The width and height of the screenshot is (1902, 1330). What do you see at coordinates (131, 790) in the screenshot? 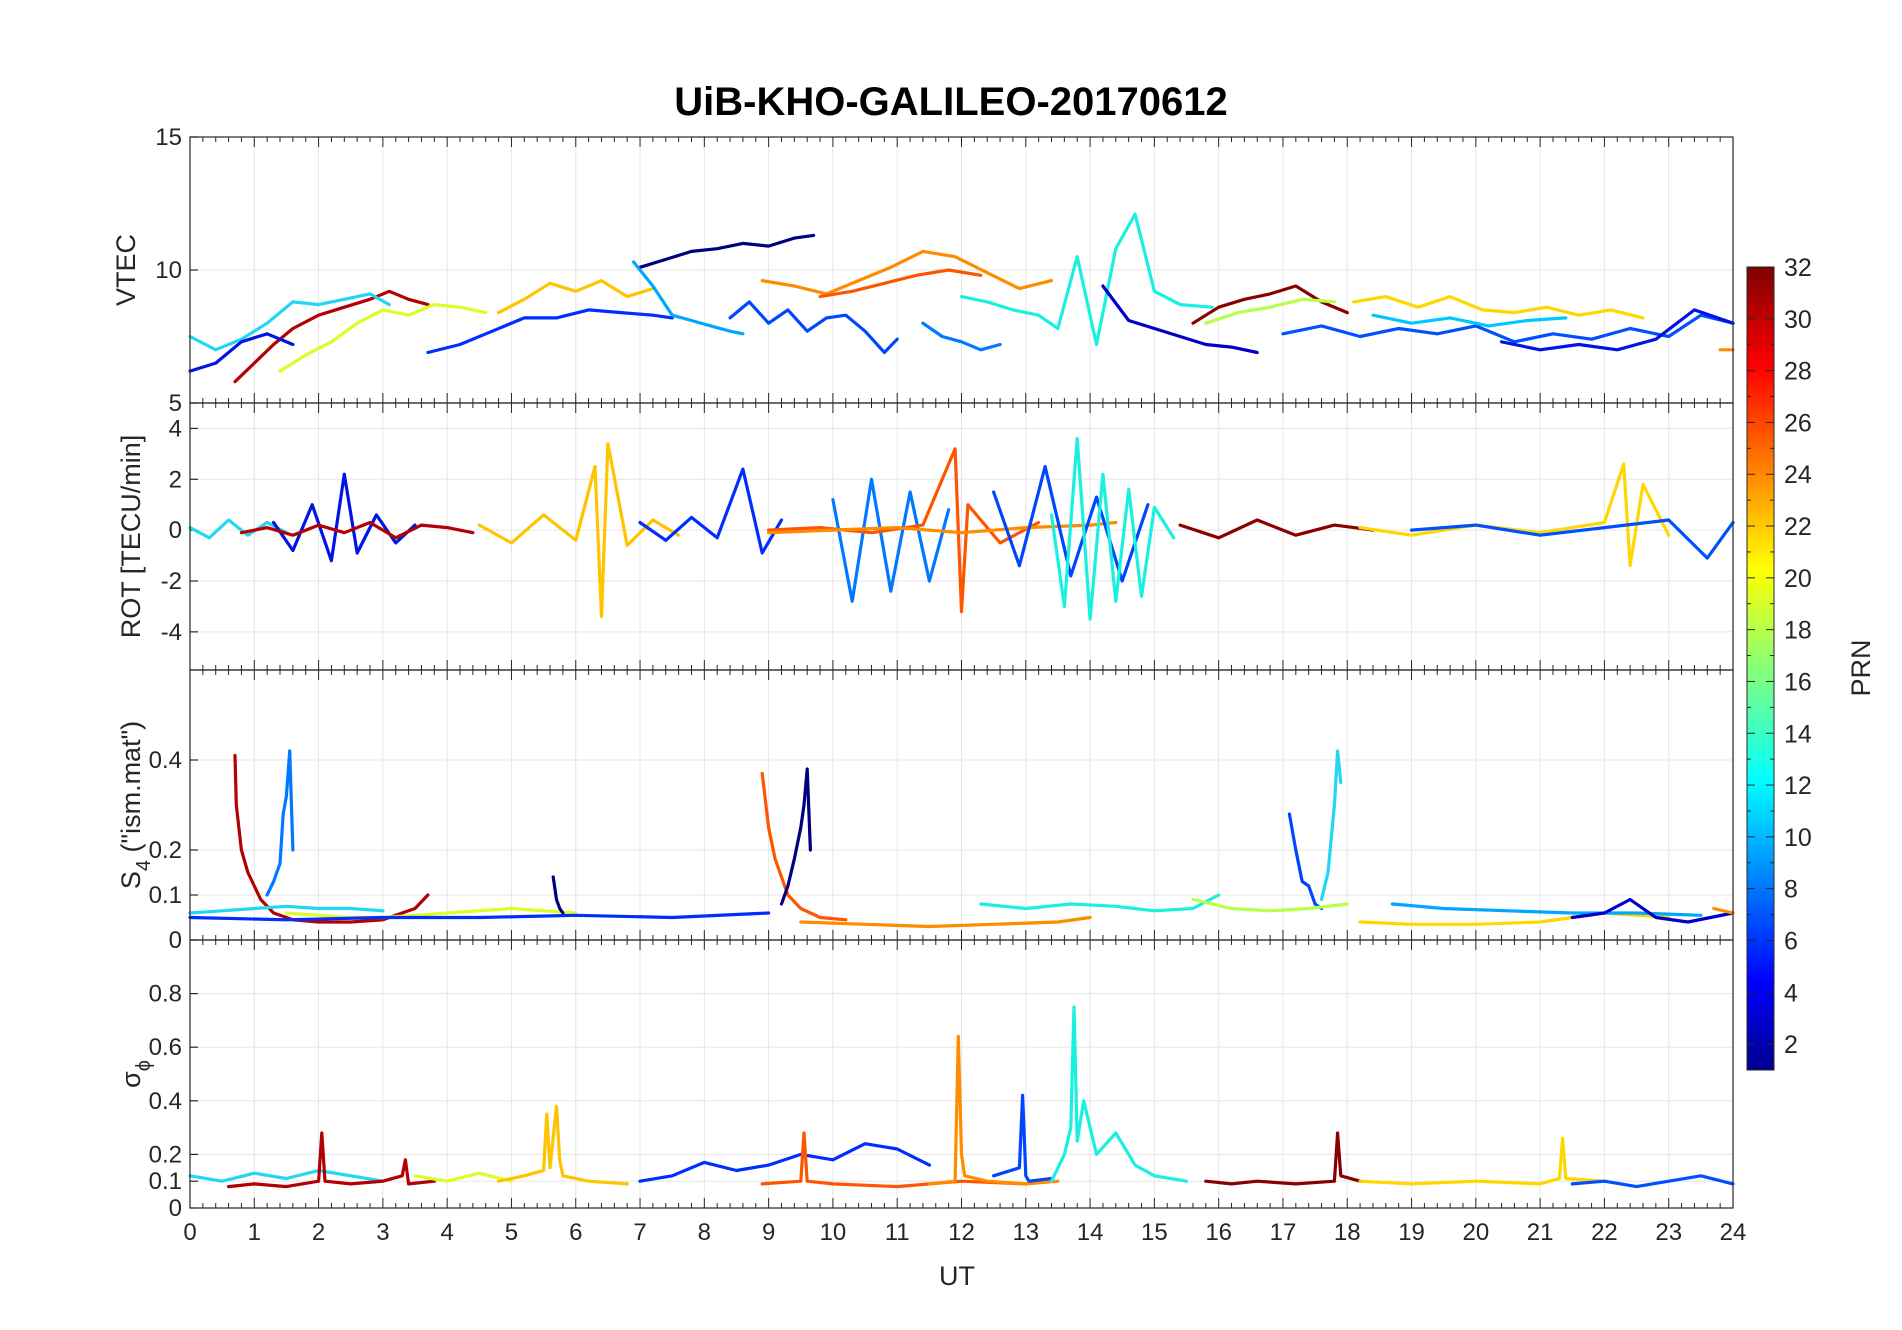
I see `y-axis-label-suffix: ("ism.mat")` at bounding box center [131, 790].